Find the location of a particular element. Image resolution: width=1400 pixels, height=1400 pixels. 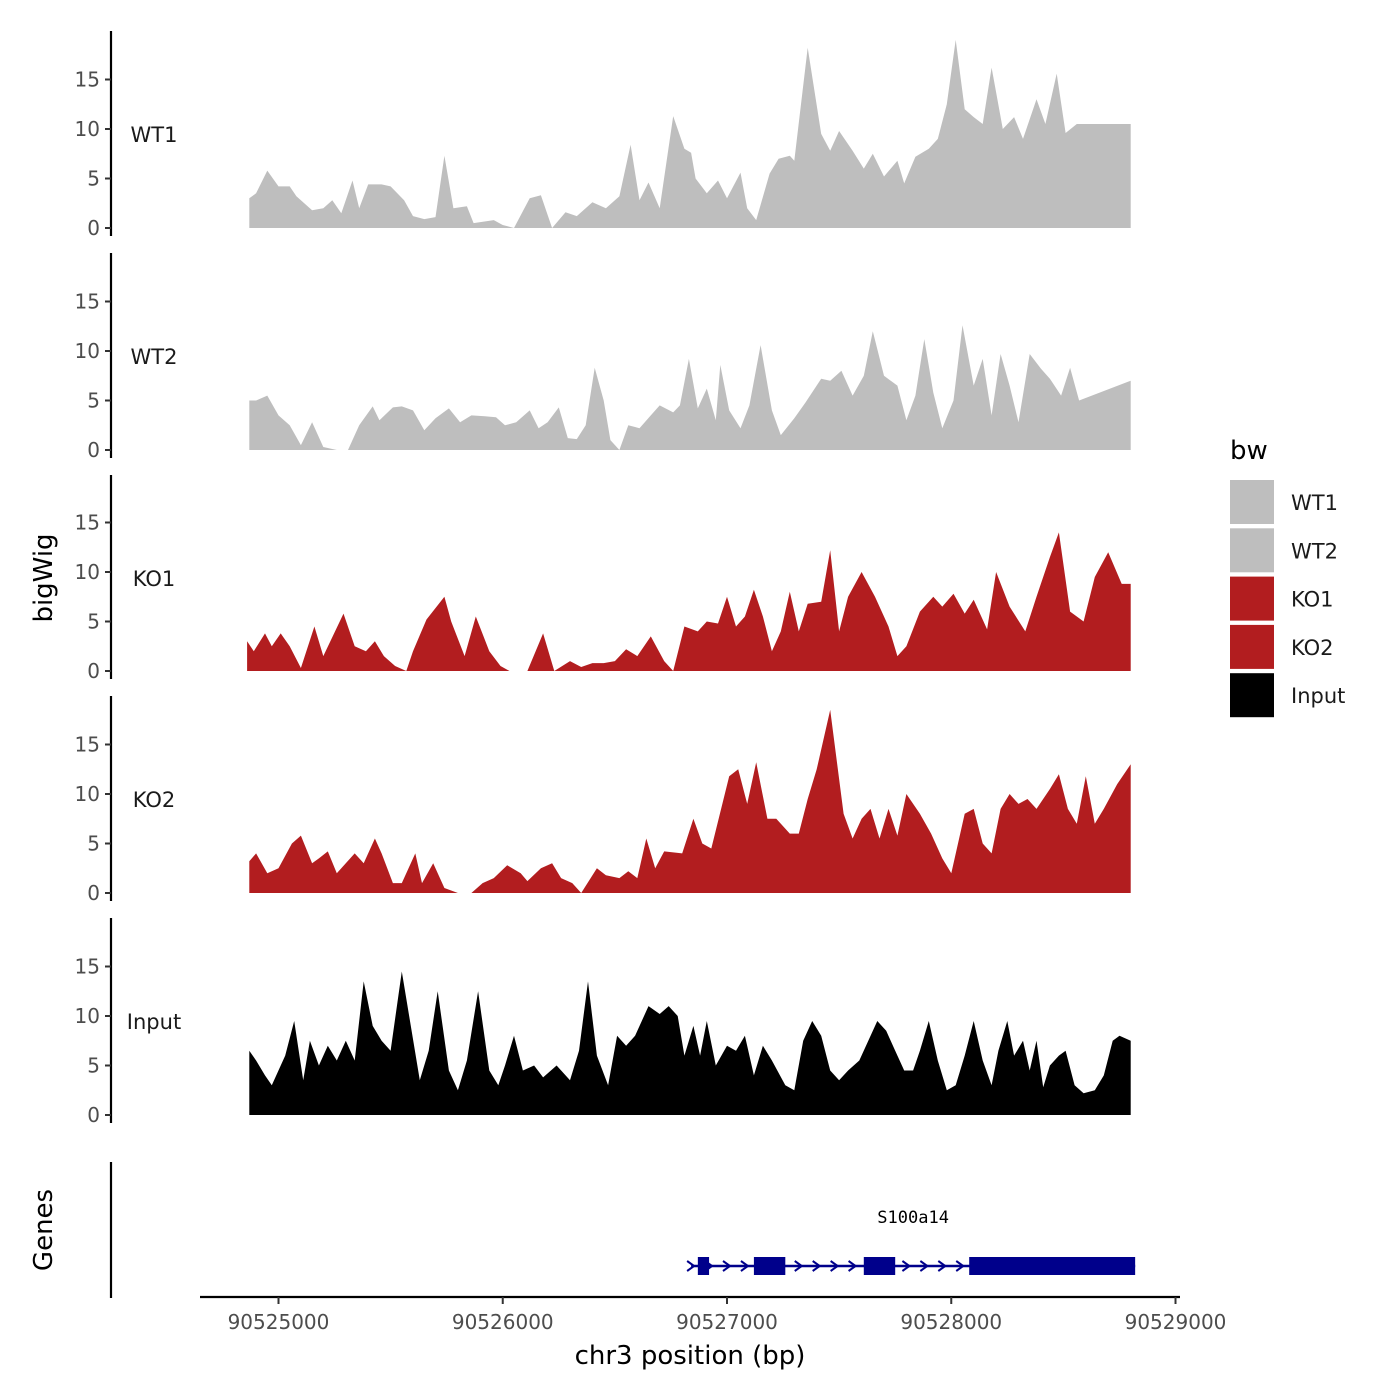

x-axis: 90525000 90526000 90527000 90528000 90529000 is located at coordinates (713, 1314).